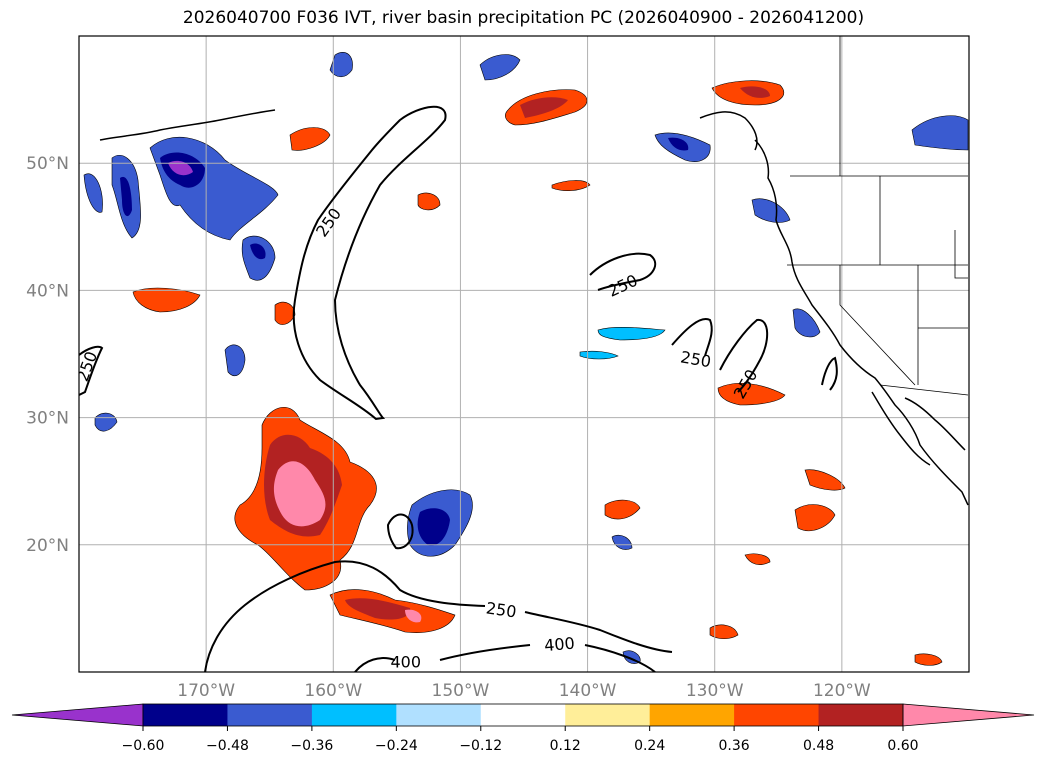 Image resolution: width=1047 pixels, height=765 pixels. Describe the element at coordinates (47, 355) in the screenshot. I see `latitude-labels: 50°N 40°N 30°N 20°N` at that location.